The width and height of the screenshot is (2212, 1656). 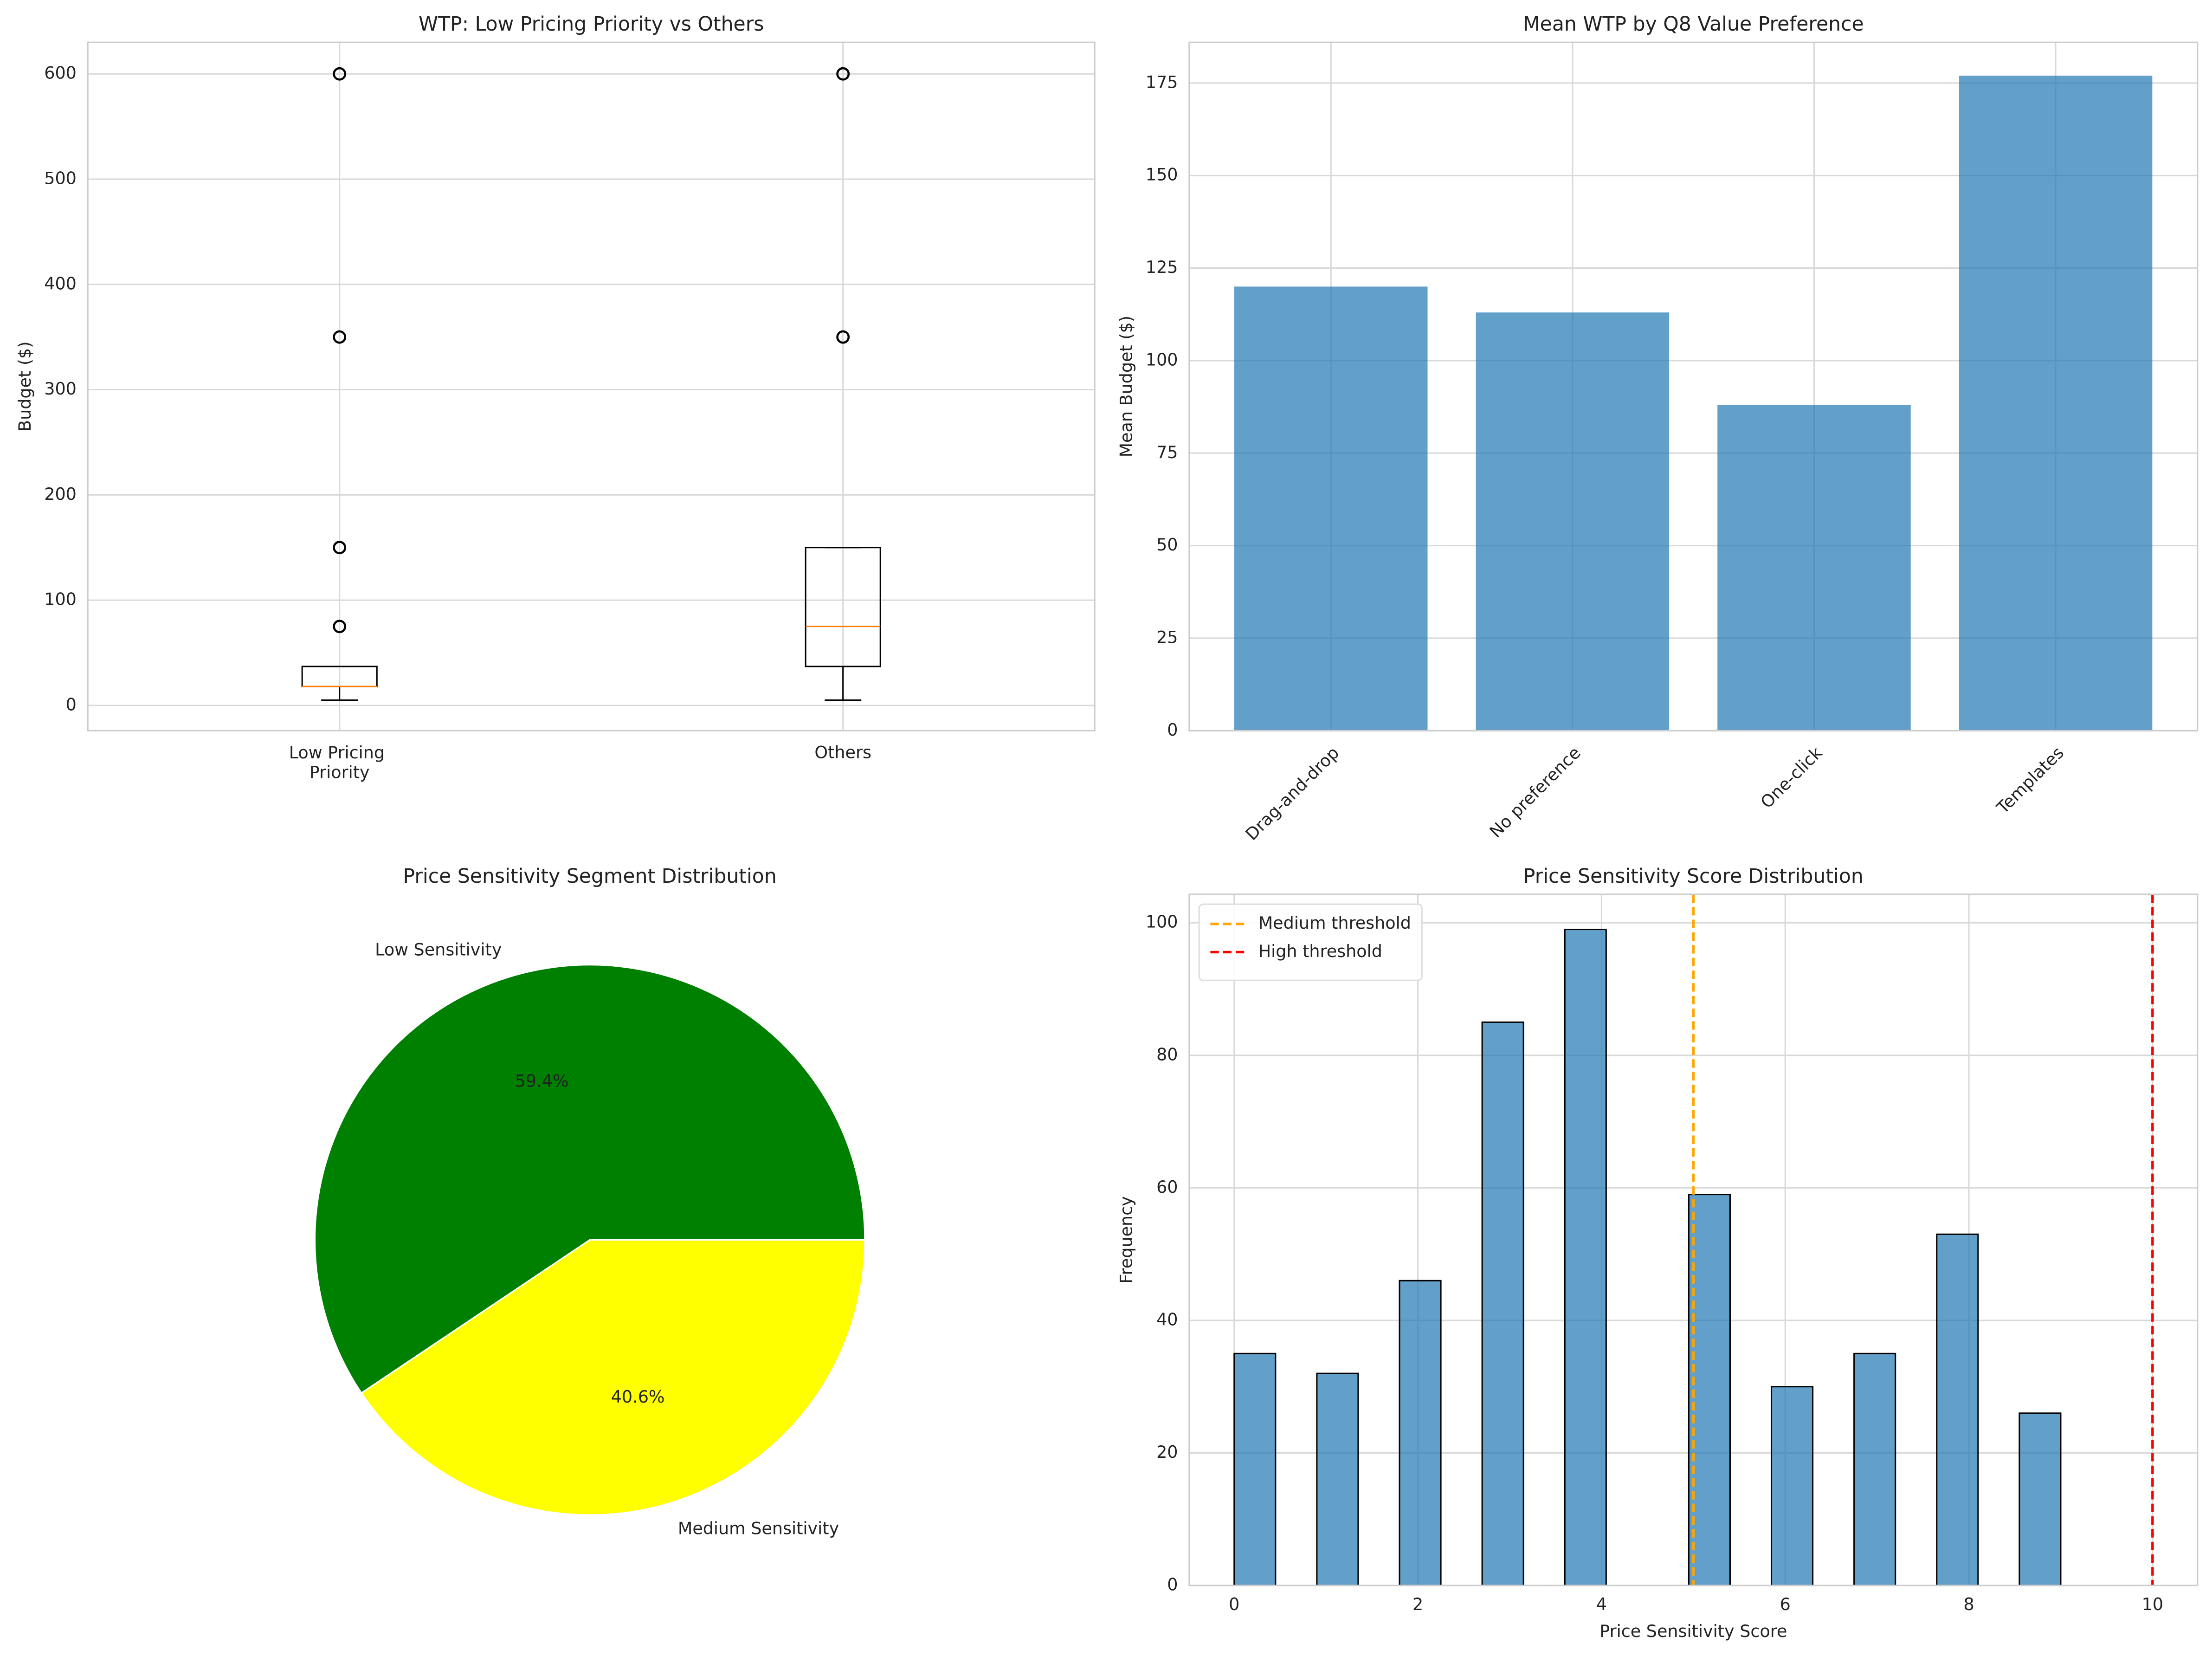 What do you see at coordinates (1167, 1319) in the screenshot?
I see `y-tick-label: 40` at bounding box center [1167, 1319].